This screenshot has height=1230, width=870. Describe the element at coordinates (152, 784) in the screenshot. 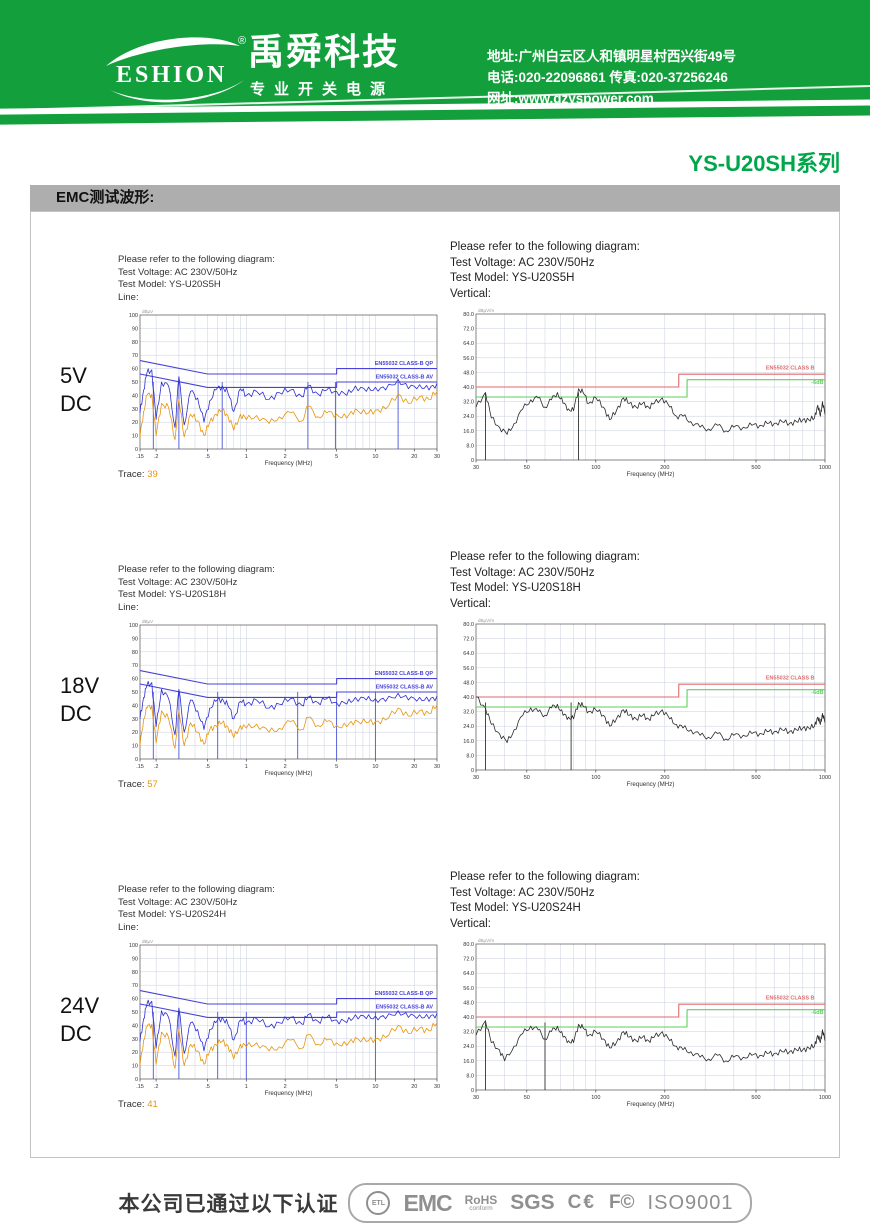

I see `trace-number: 57` at that location.